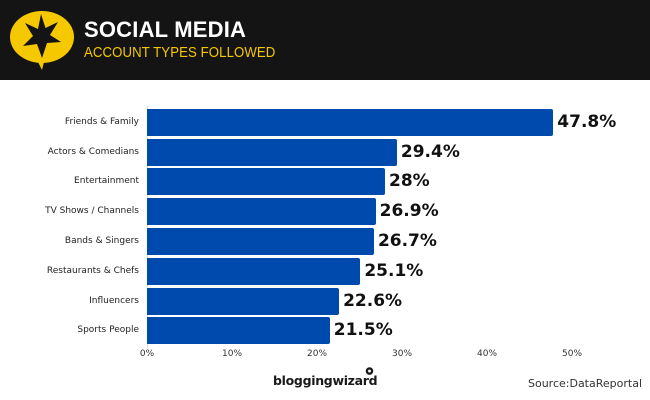 The height and width of the screenshot is (400, 650). I want to click on category-label: Restaurants & Chefs, so click(92, 271).